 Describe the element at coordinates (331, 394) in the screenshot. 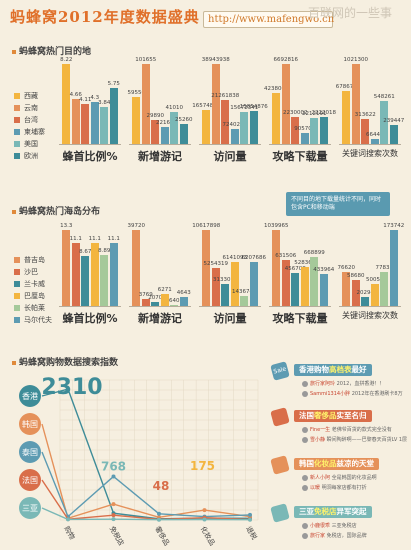

I see `comment-user: Sammi1314小胖` at that location.